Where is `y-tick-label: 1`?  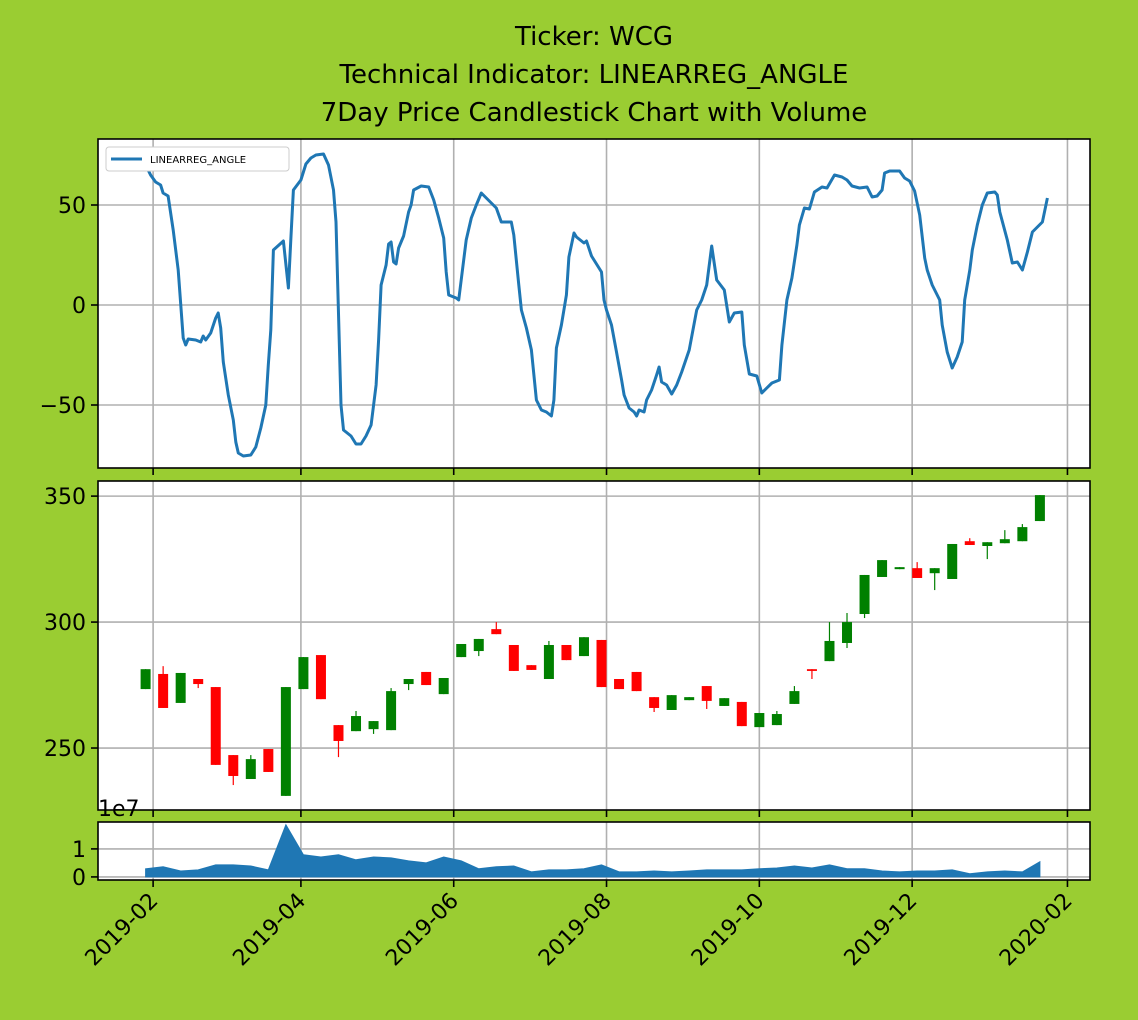 y-tick-label: 1 is located at coordinates (79, 850).